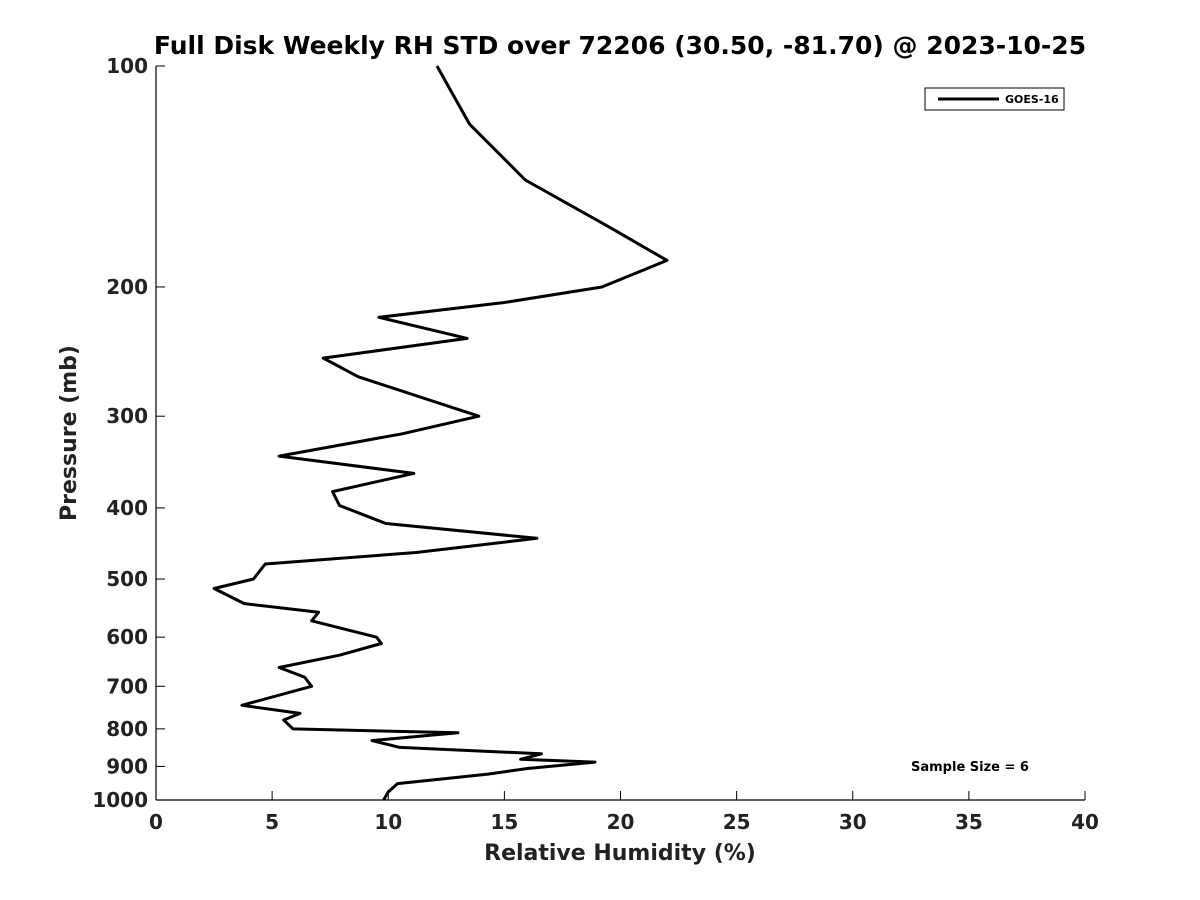 The image size is (1200, 900). What do you see at coordinates (127, 416) in the screenshot?
I see `y-tick-label: 300` at bounding box center [127, 416].